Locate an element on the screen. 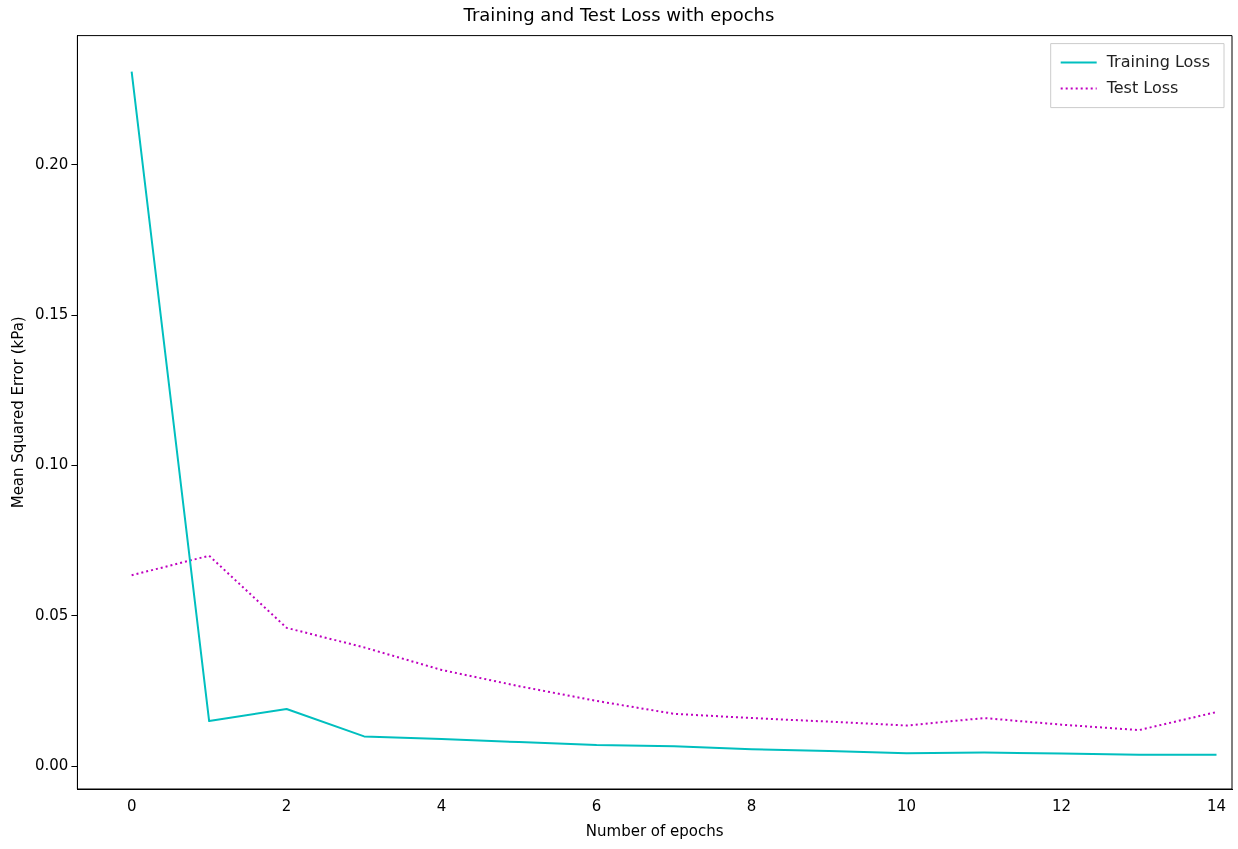 This screenshot has height=849, width=1238. y-tick-label: 0.15 is located at coordinates (51, 314).